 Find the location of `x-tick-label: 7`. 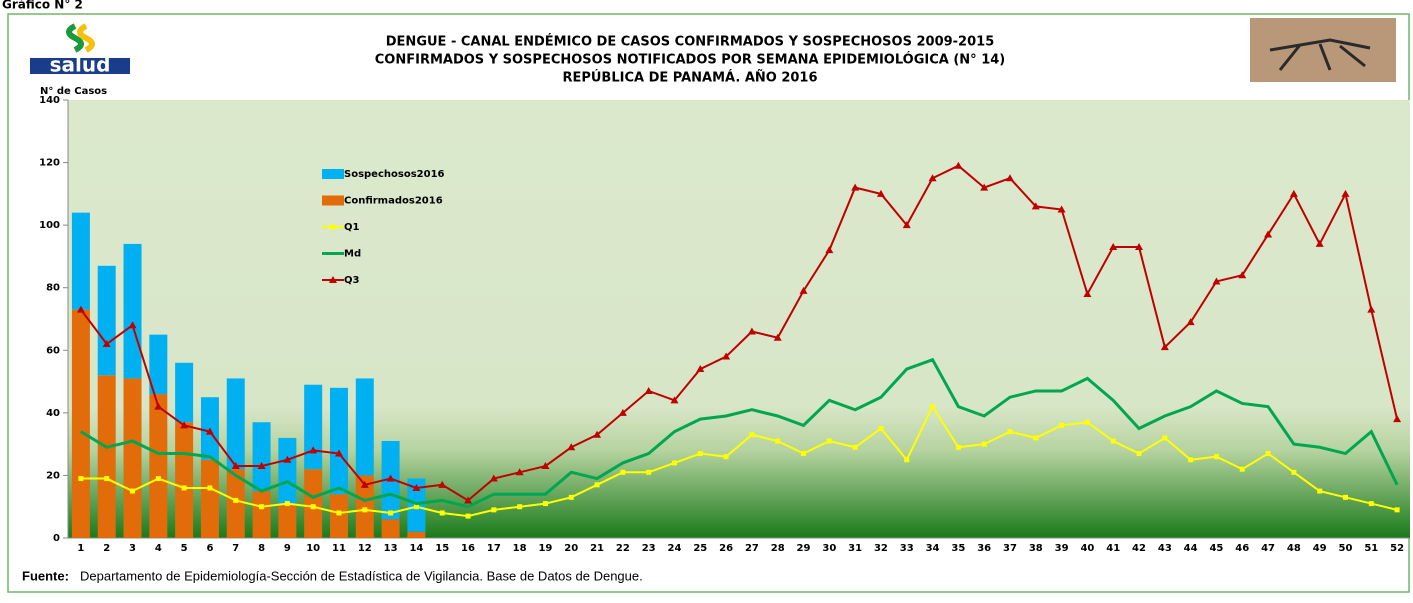

x-tick-label: 7 is located at coordinates (235, 548).